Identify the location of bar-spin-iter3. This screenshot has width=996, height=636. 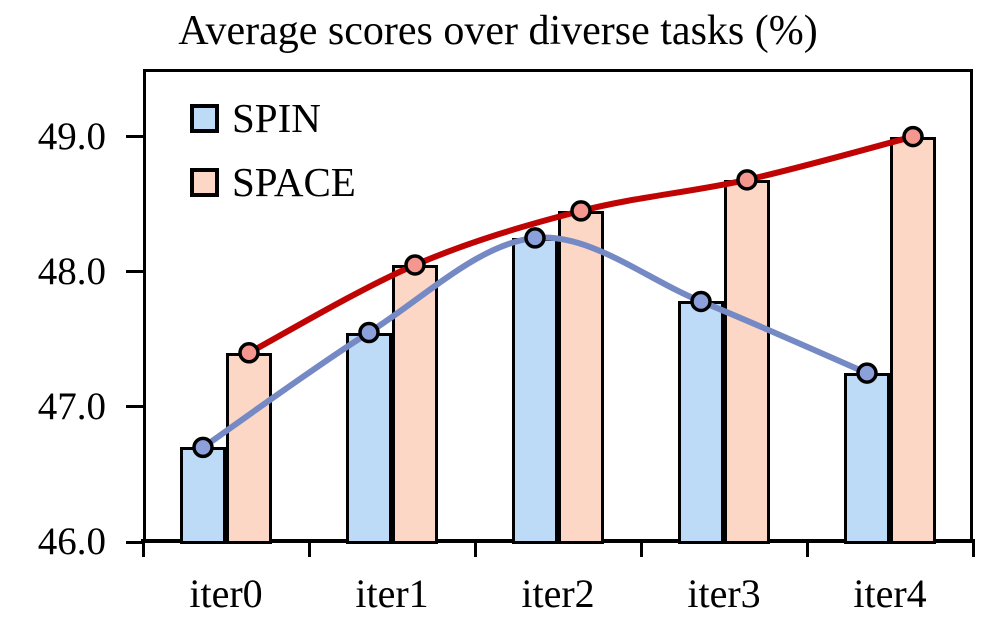
(701, 422).